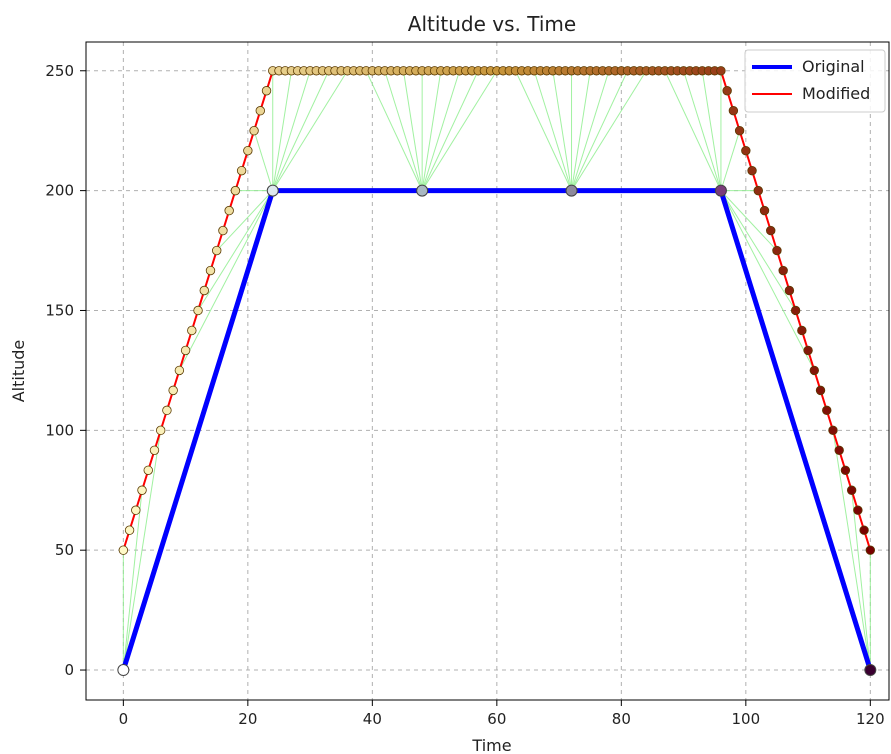 Image resolution: width=891 pixels, height=754 pixels. Describe the element at coordinates (492, 24) in the screenshot. I see `chart-title: Altitude vs. Time` at that location.